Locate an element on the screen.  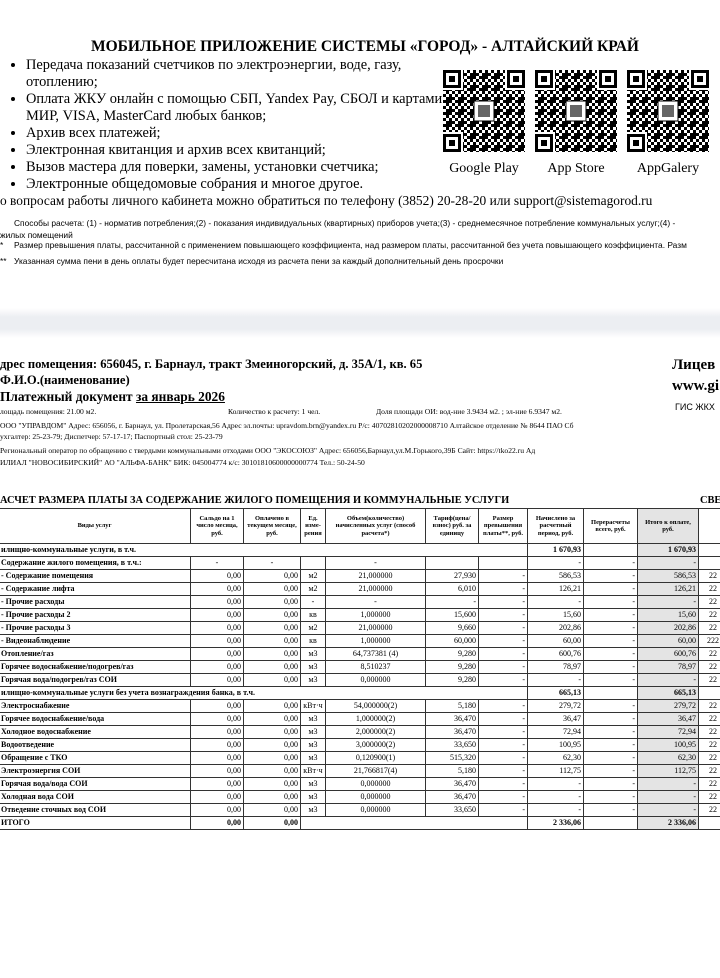
table-row: - Прочие расходы 0,00 0,00- - - - - - -22 is located at coordinates (360, 602).